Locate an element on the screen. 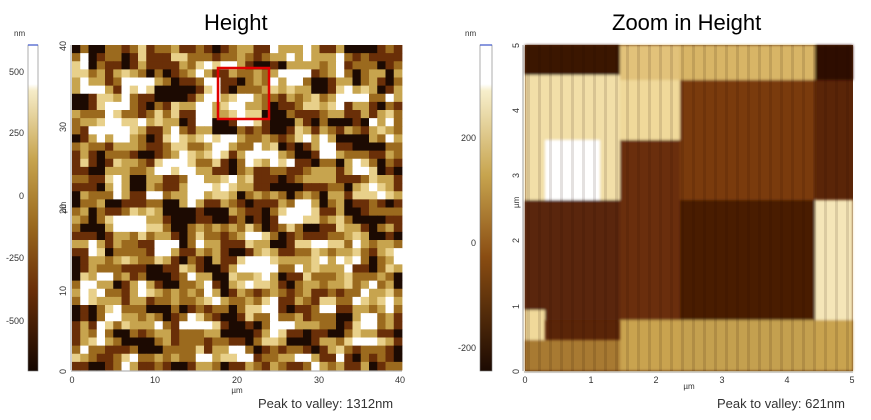 This screenshot has height=420, width=871. right-x-tick: 5 is located at coordinates (851, 380).